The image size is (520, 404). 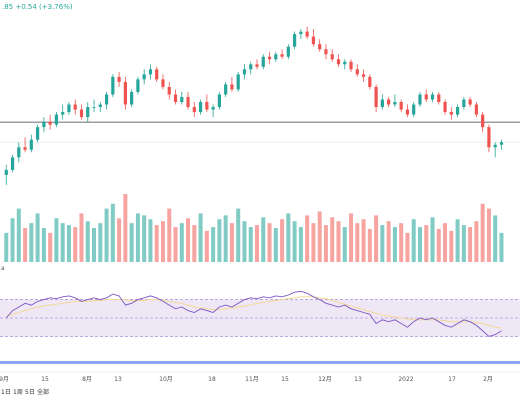 What do you see at coordinates (18, 392) in the screenshot?
I see `timeframe-option: 1周` at bounding box center [18, 392].